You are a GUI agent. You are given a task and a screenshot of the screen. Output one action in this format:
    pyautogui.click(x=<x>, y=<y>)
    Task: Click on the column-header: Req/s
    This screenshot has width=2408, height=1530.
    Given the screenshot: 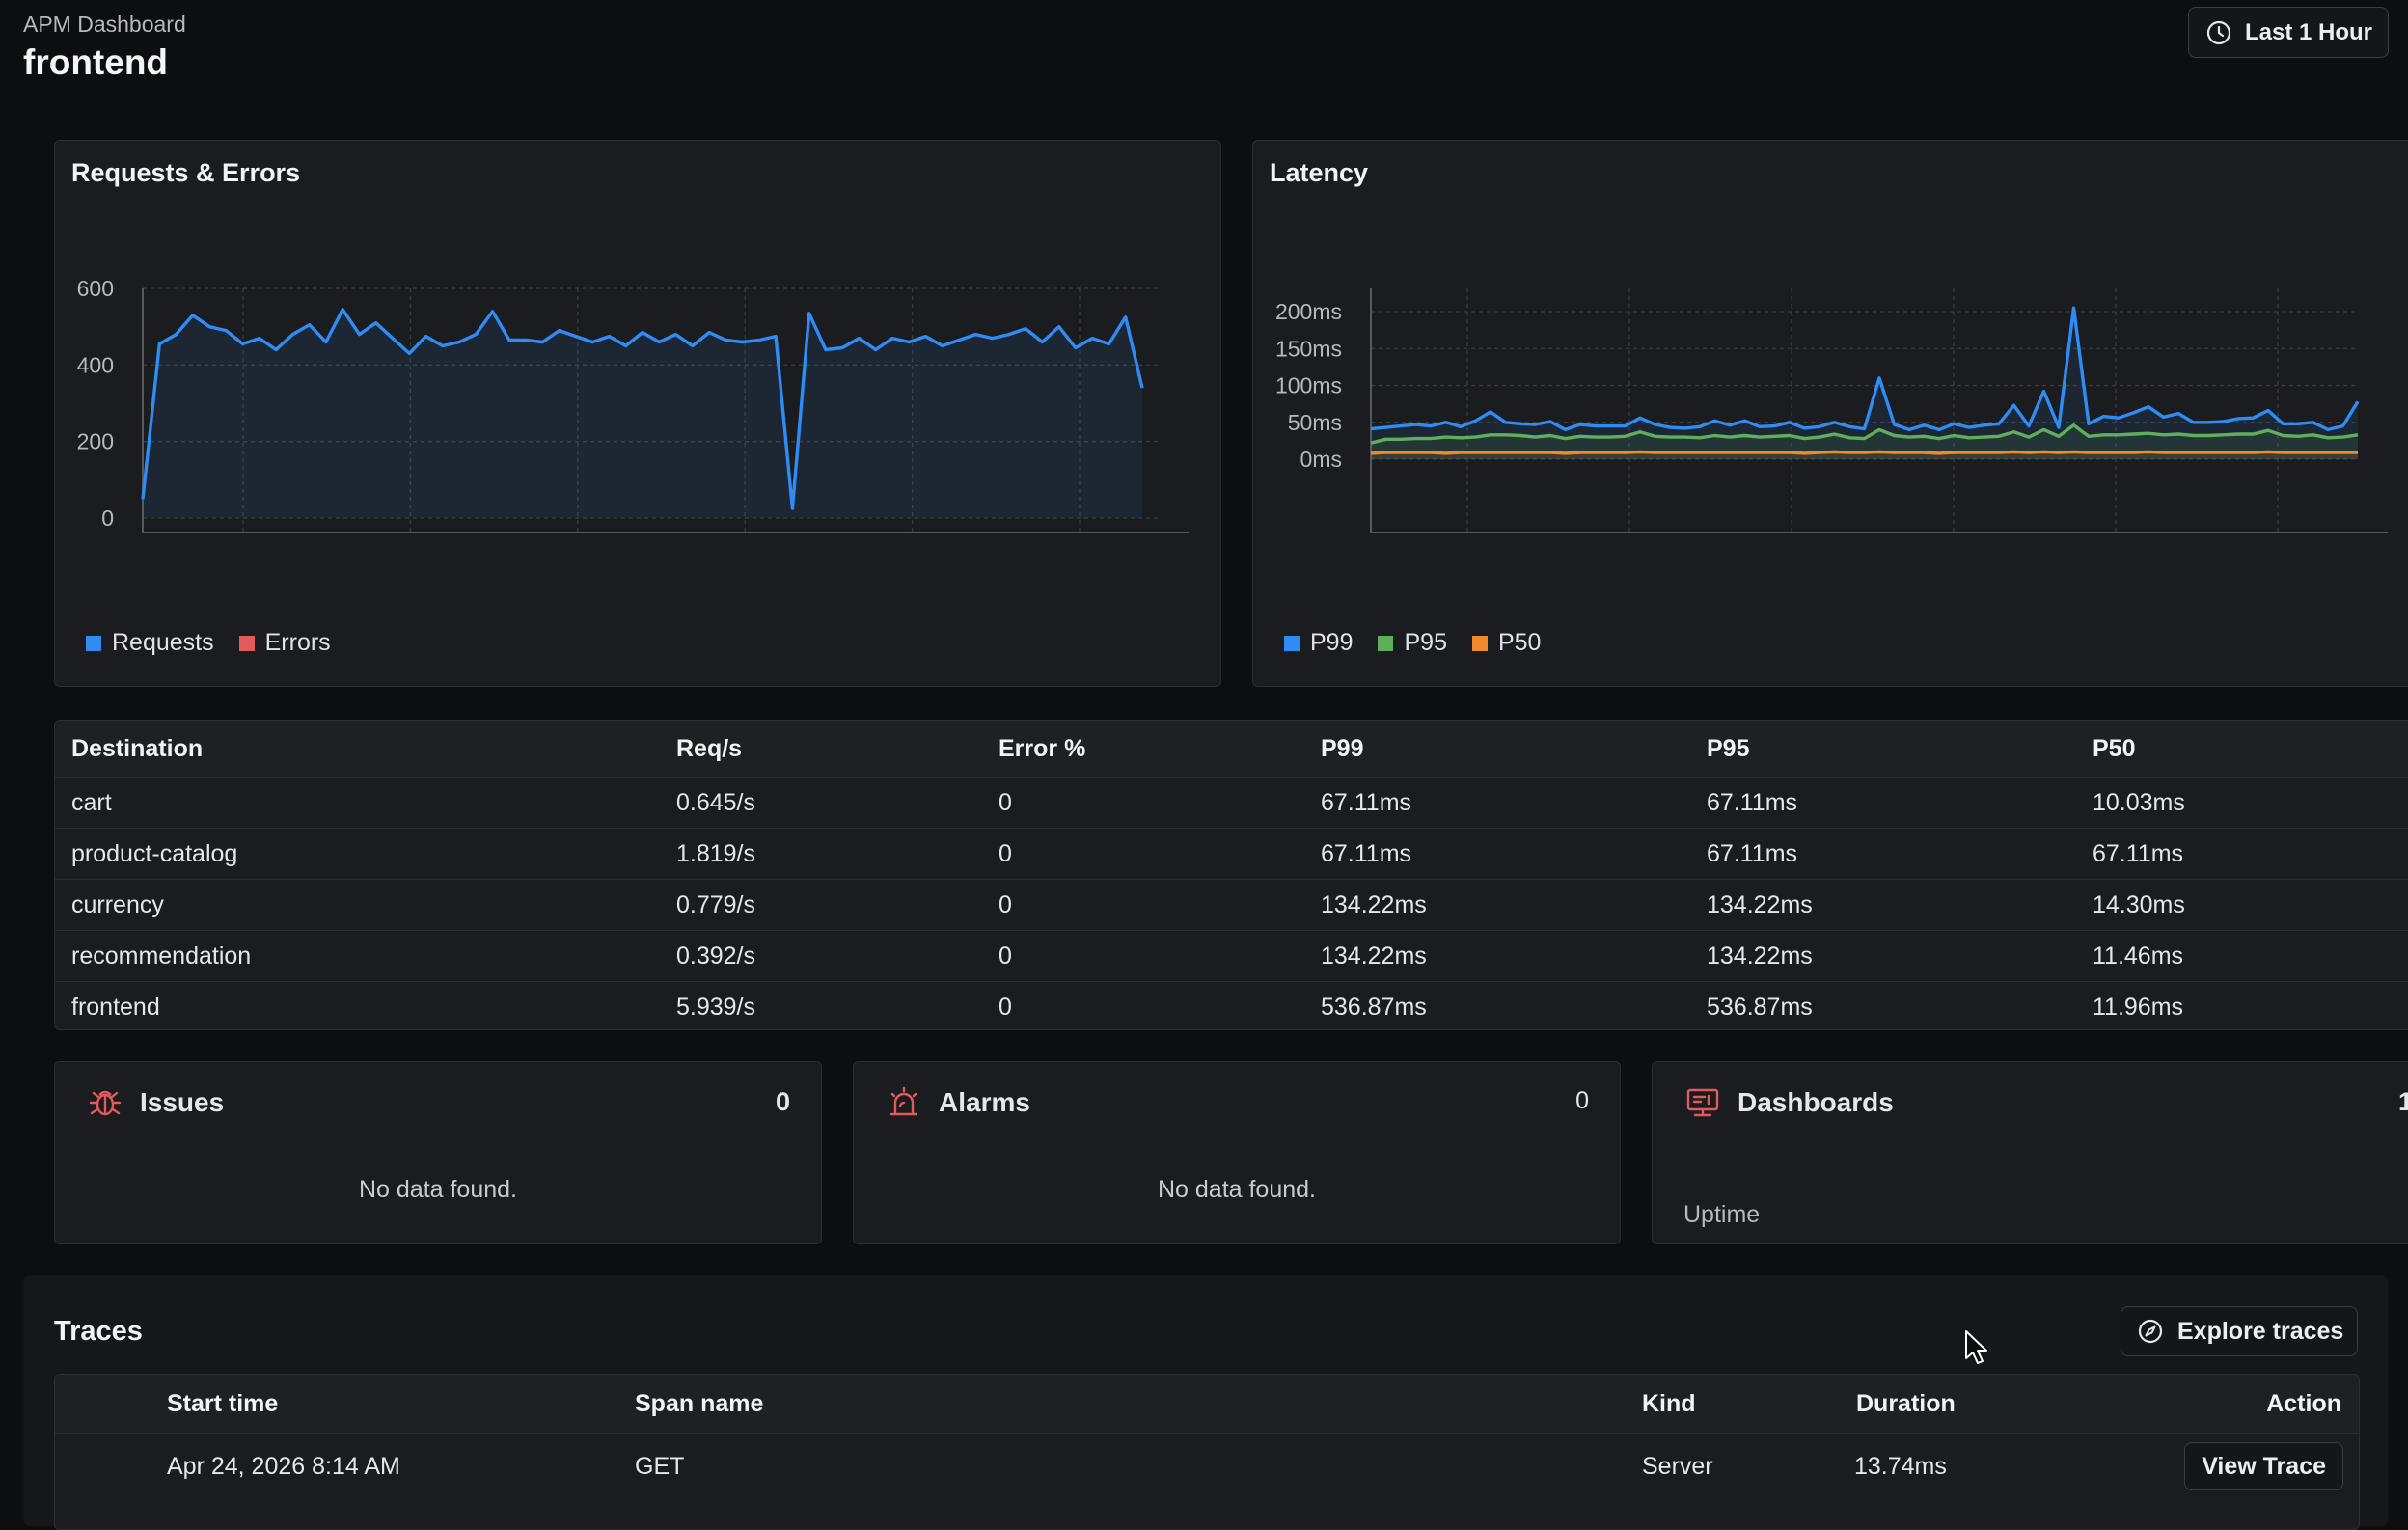 What is the action you would take?
    pyautogui.click(x=821, y=749)
    